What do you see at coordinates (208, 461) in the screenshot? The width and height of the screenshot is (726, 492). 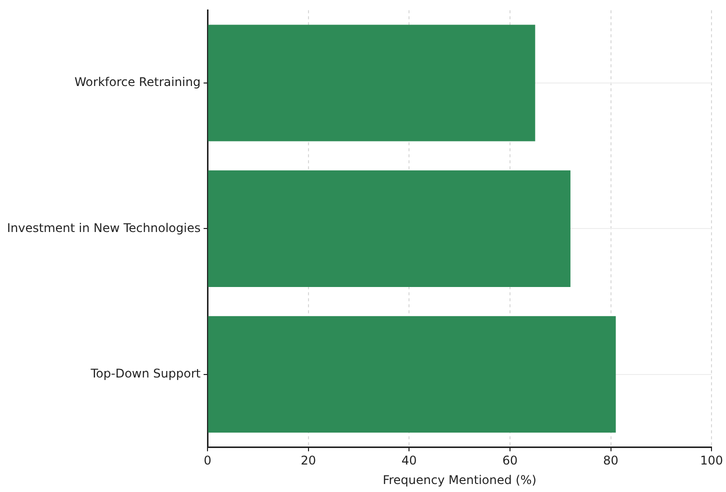 I see `x-tick-label: 0` at bounding box center [208, 461].